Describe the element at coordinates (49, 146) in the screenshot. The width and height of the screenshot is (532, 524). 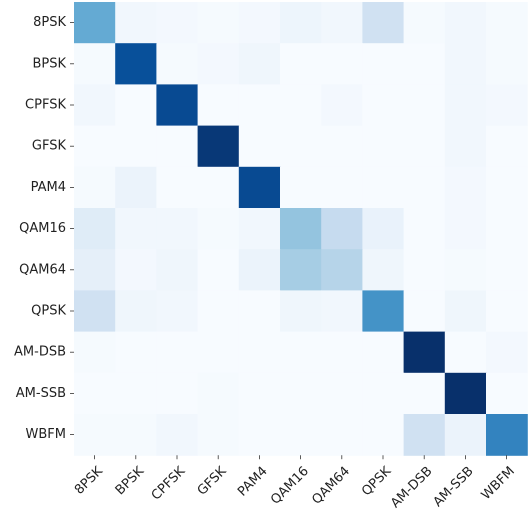
I see `y-tick-label: GFSK` at that location.